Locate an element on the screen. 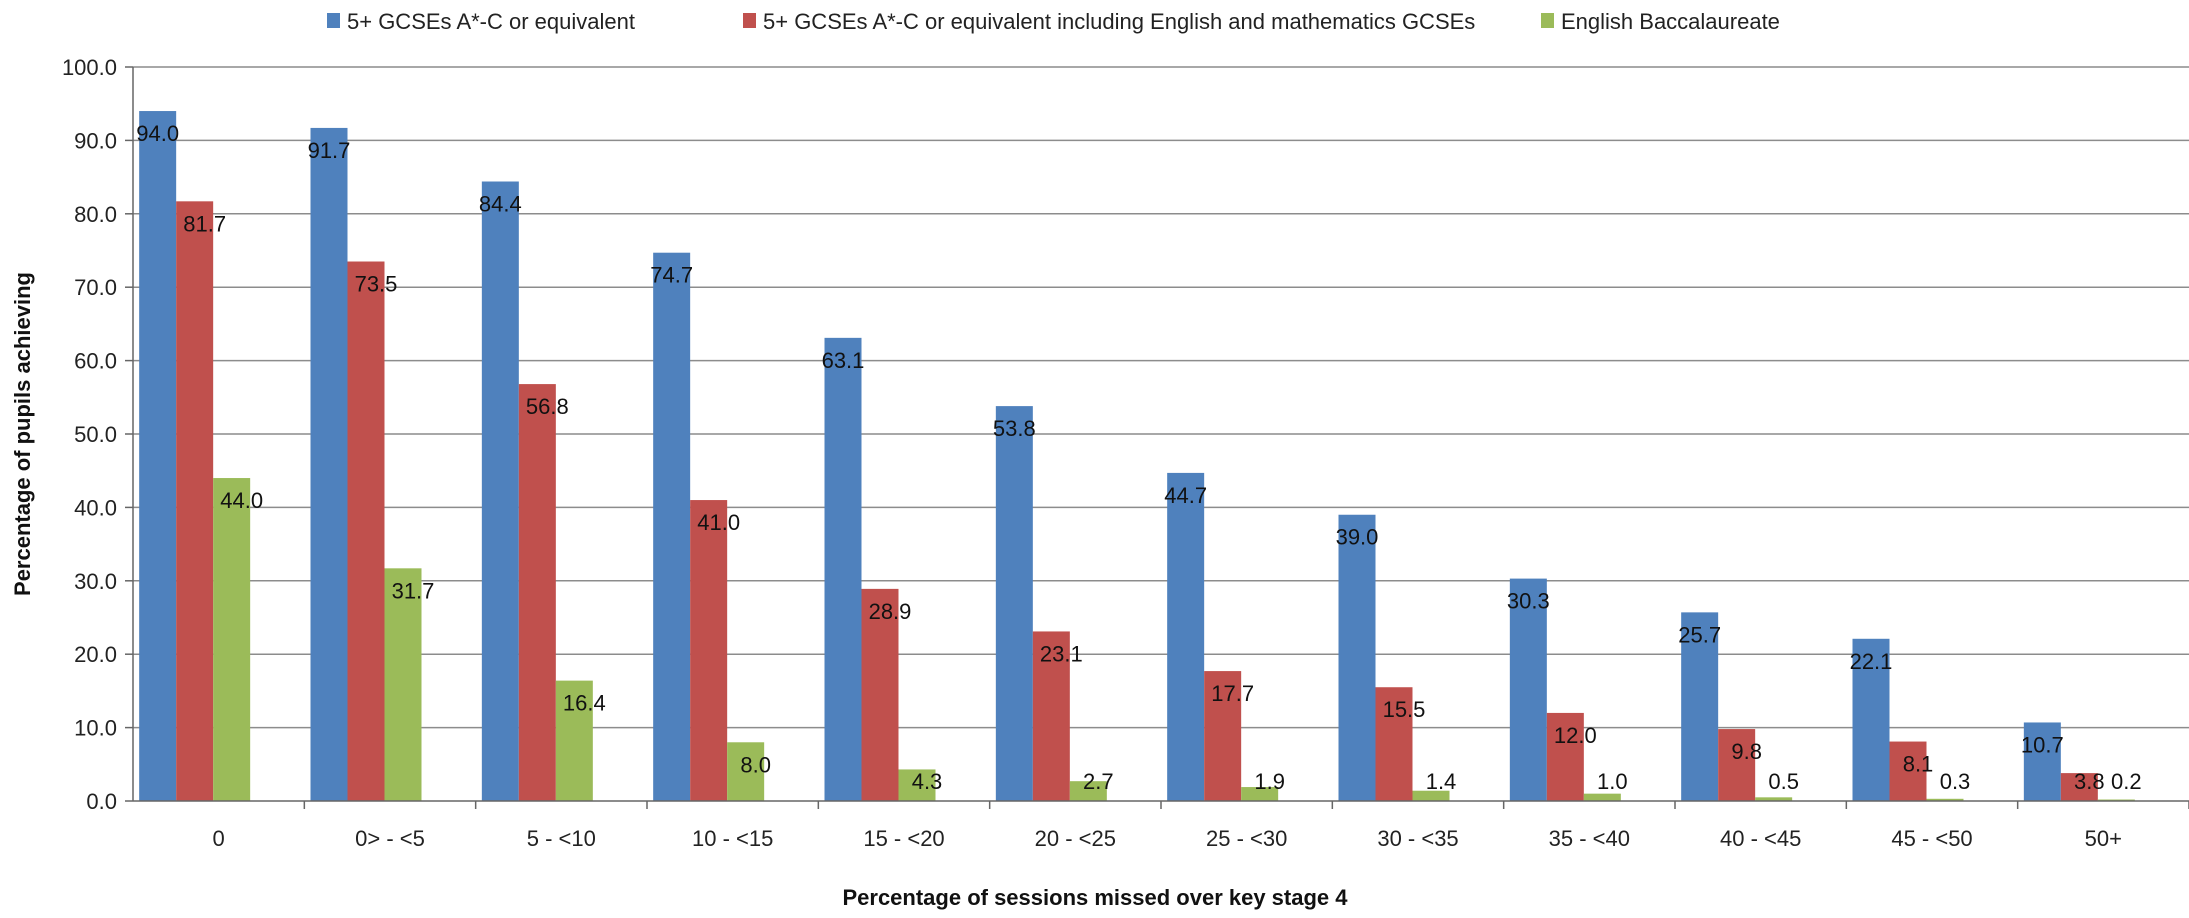 Image resolution: width=2189 pixels, height=918 pixels. data-label: 56.8 is located at coordinates (547, 406).